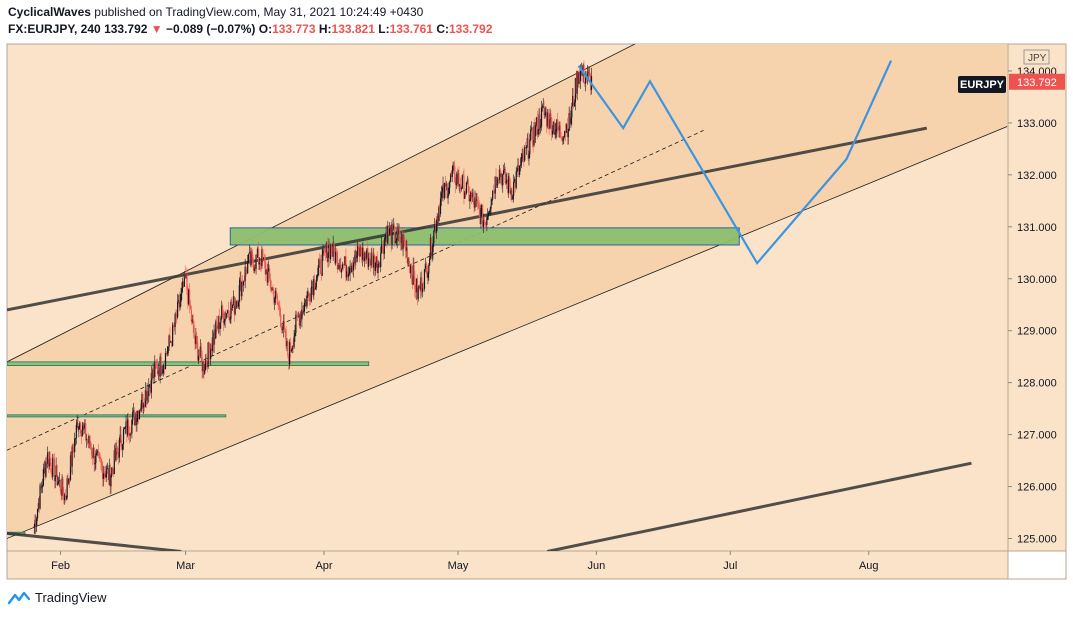 The height and width of the screenshot is (617, 1073). What do you see at coordinates (54, 29) in the screenshot?
I see `symbol-label: FX:EURJPY, 240` at bounding box center [54, 29].